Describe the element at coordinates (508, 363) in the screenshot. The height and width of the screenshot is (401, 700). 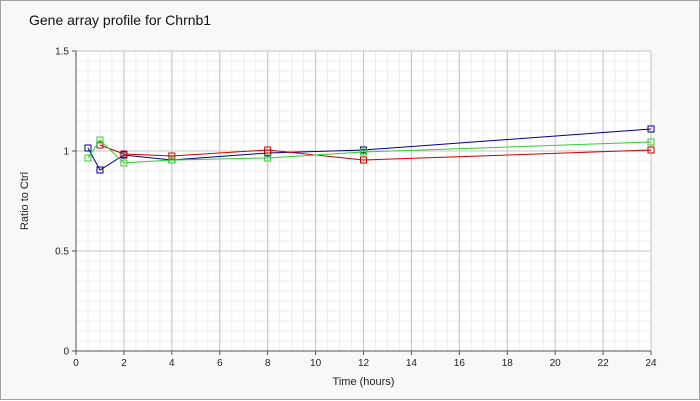
I see `x-tick-label: 18` at that location.